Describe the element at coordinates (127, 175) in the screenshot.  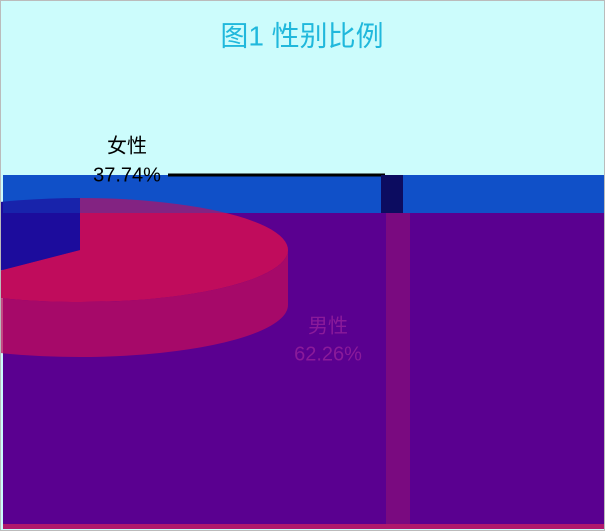
I see `value-label: 37.74%` at that location.